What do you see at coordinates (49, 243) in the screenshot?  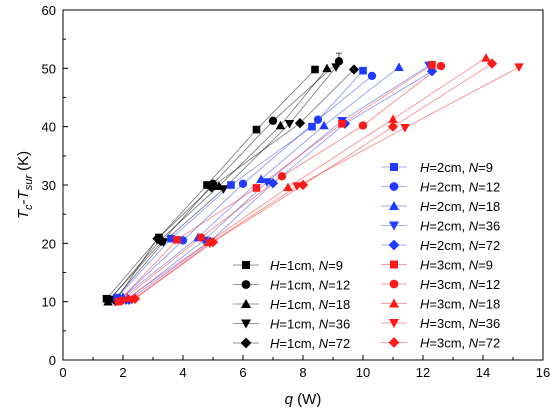 I see `y-tick-label: 20` at bounding box center [49, 243].